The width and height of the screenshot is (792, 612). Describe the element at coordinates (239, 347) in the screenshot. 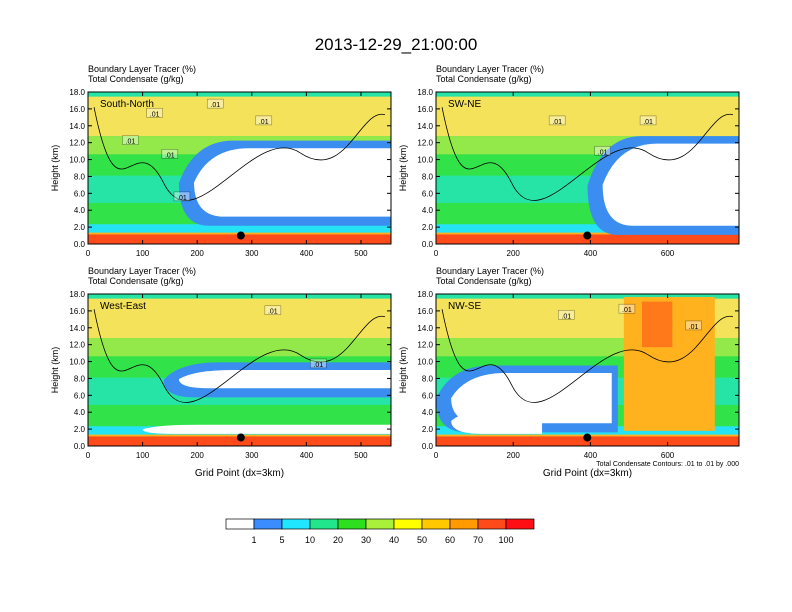

I see `field-mid-band` at that location.